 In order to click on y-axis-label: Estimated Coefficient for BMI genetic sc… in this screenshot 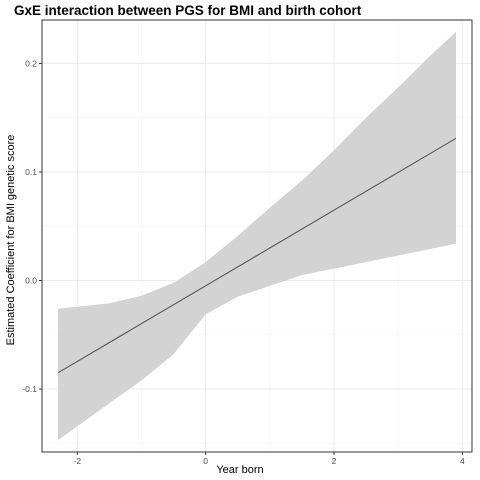, I will do `click(11, 240)`.